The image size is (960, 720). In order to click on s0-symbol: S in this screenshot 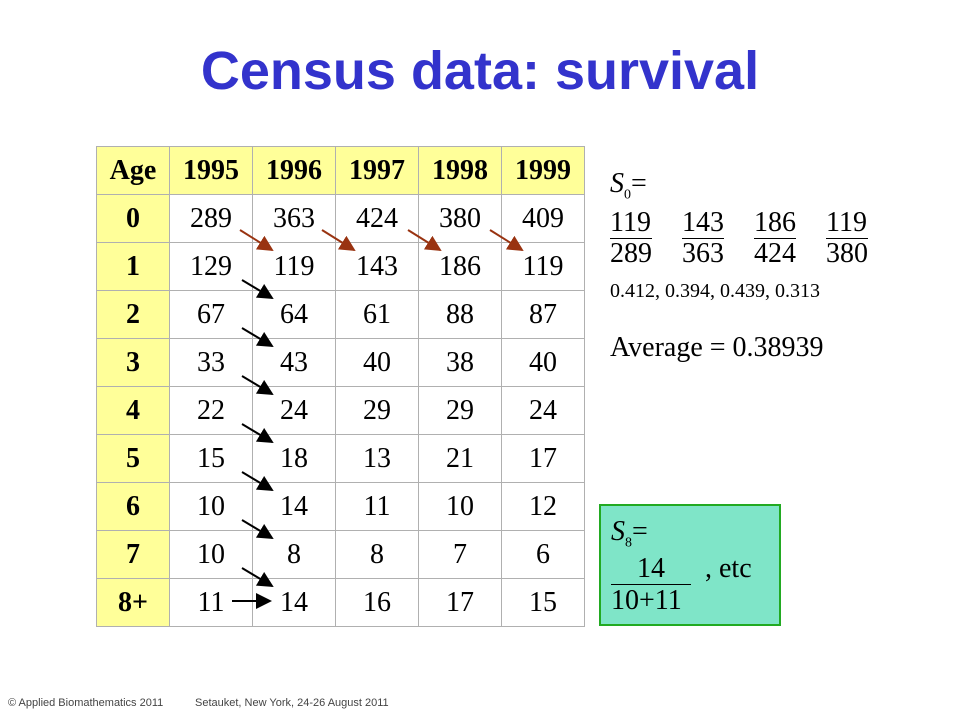, I will do `click(617, 183)`.